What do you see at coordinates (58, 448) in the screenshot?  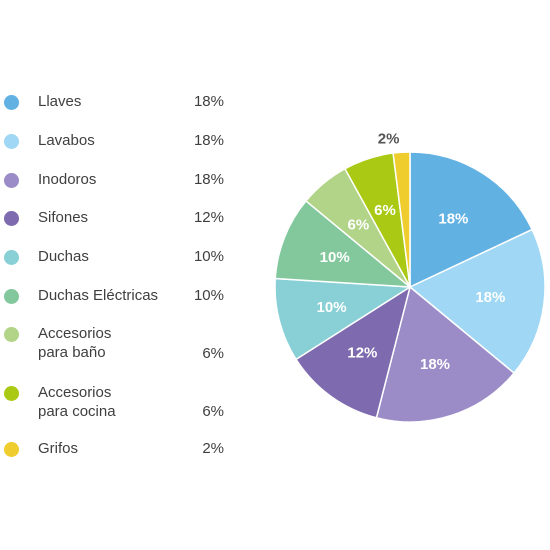 I see `legend-label: Grifos` at bounding box center [58, 448].